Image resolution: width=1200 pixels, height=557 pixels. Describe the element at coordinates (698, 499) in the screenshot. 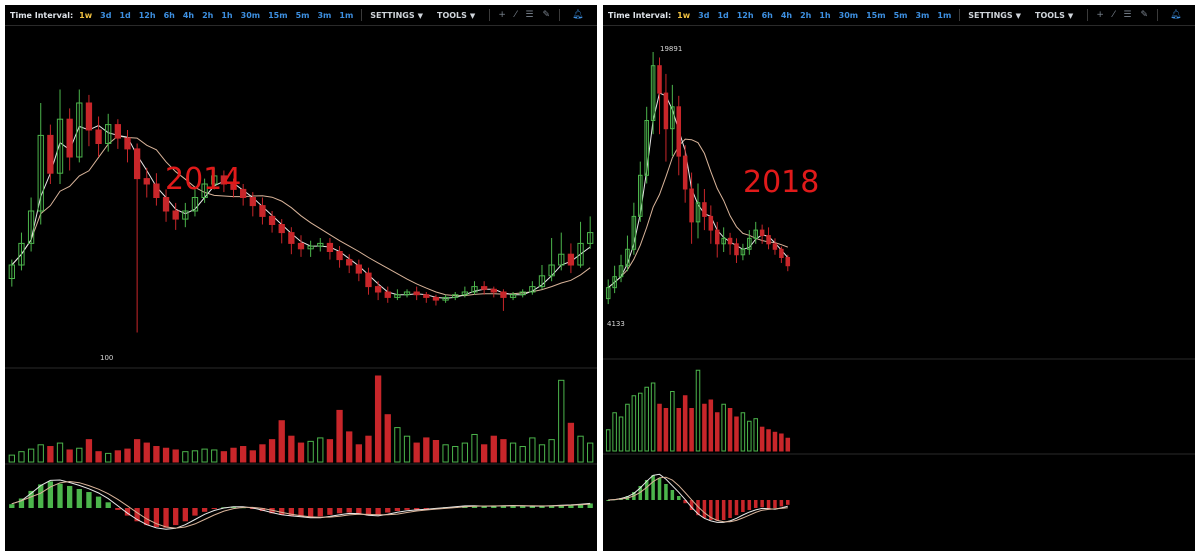

I see `signal-line` at that location.